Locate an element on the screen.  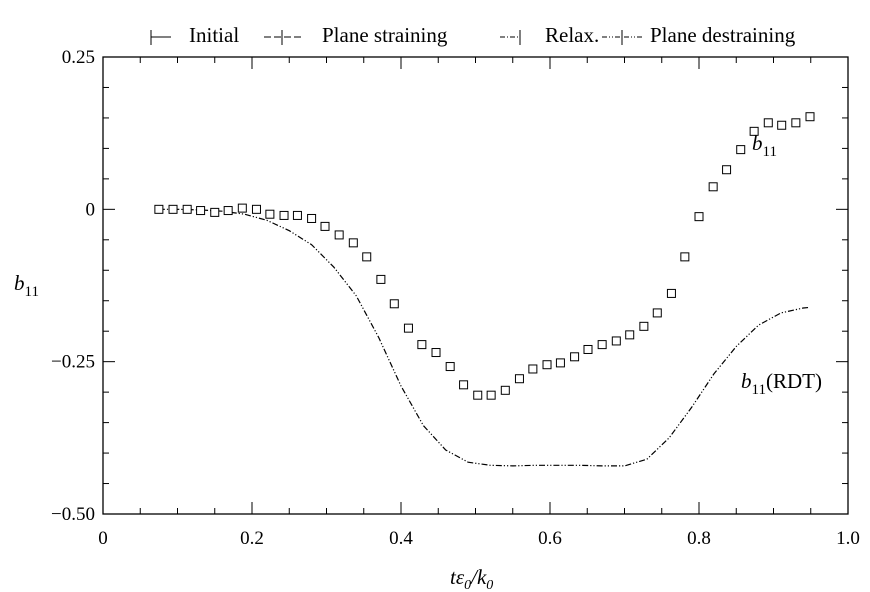
x-tick-label: 0 is located at coordinates (103, 538).